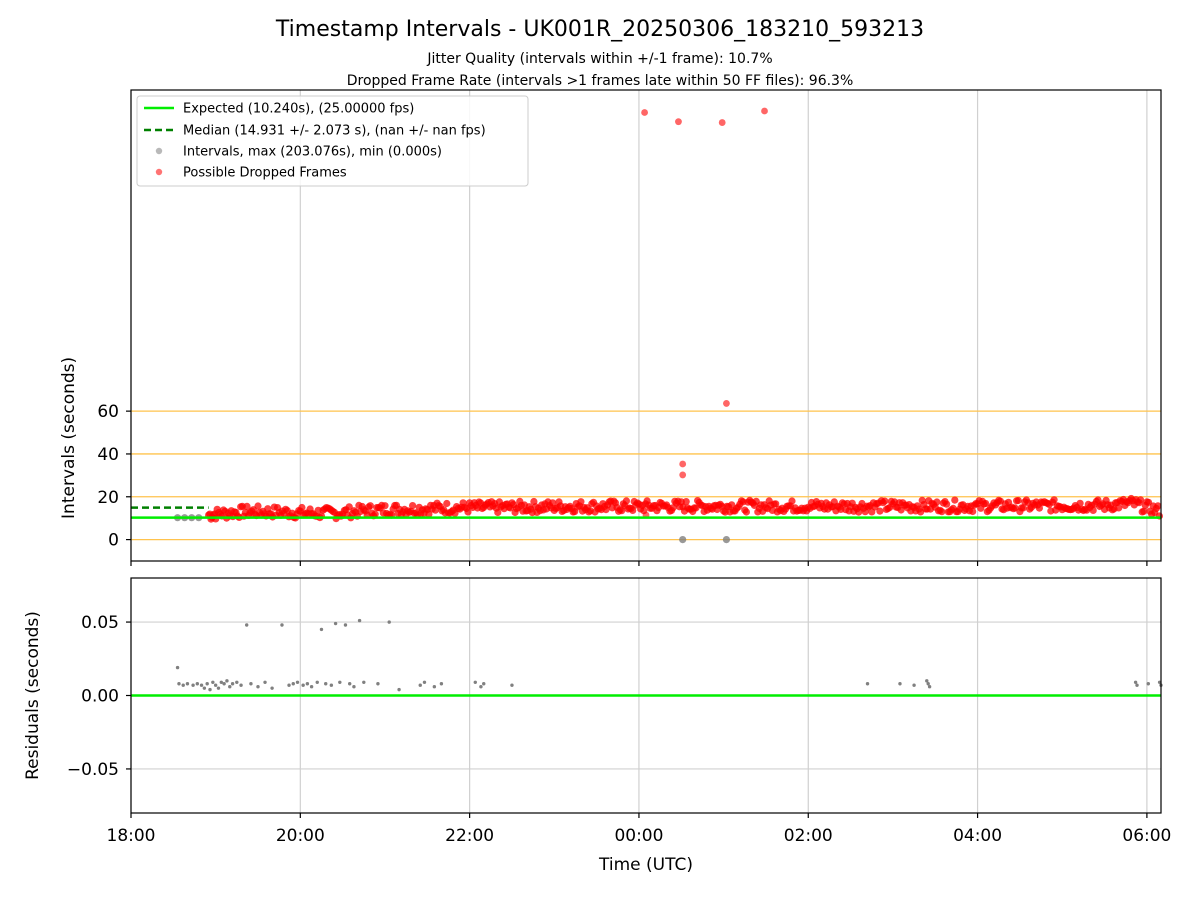 The height and width of the screenshot is (900, 1200). What do you see at coordinates (646, 512) in the screenshot?
I see `reference-lines` at bounding box center [646, 512].